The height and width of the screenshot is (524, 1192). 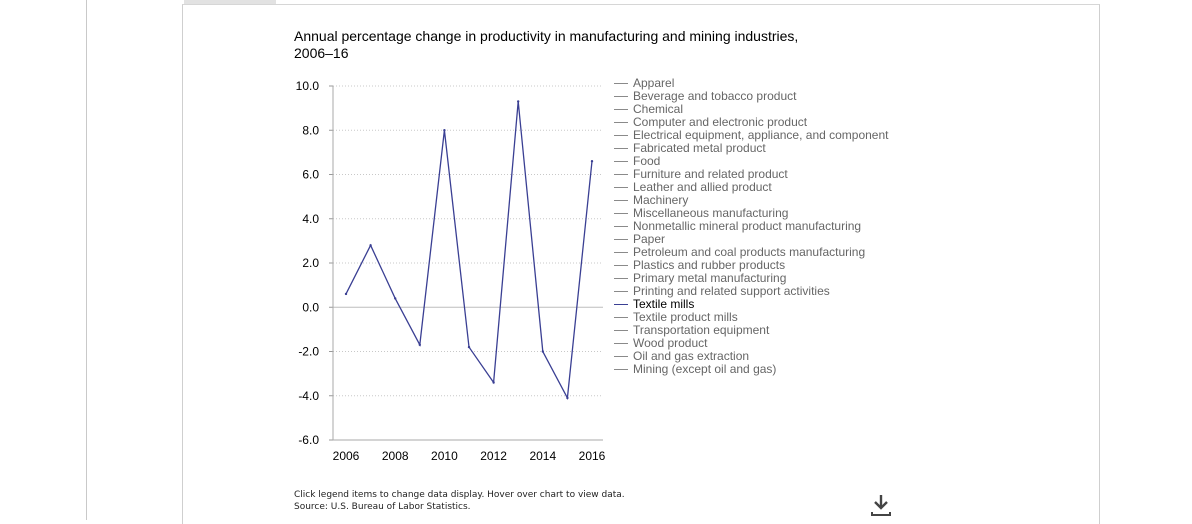 What do you see at coordinates (592, 456) in the screenshot?
I see `x-tick-label: 2016` at bounding box center [592, 456].